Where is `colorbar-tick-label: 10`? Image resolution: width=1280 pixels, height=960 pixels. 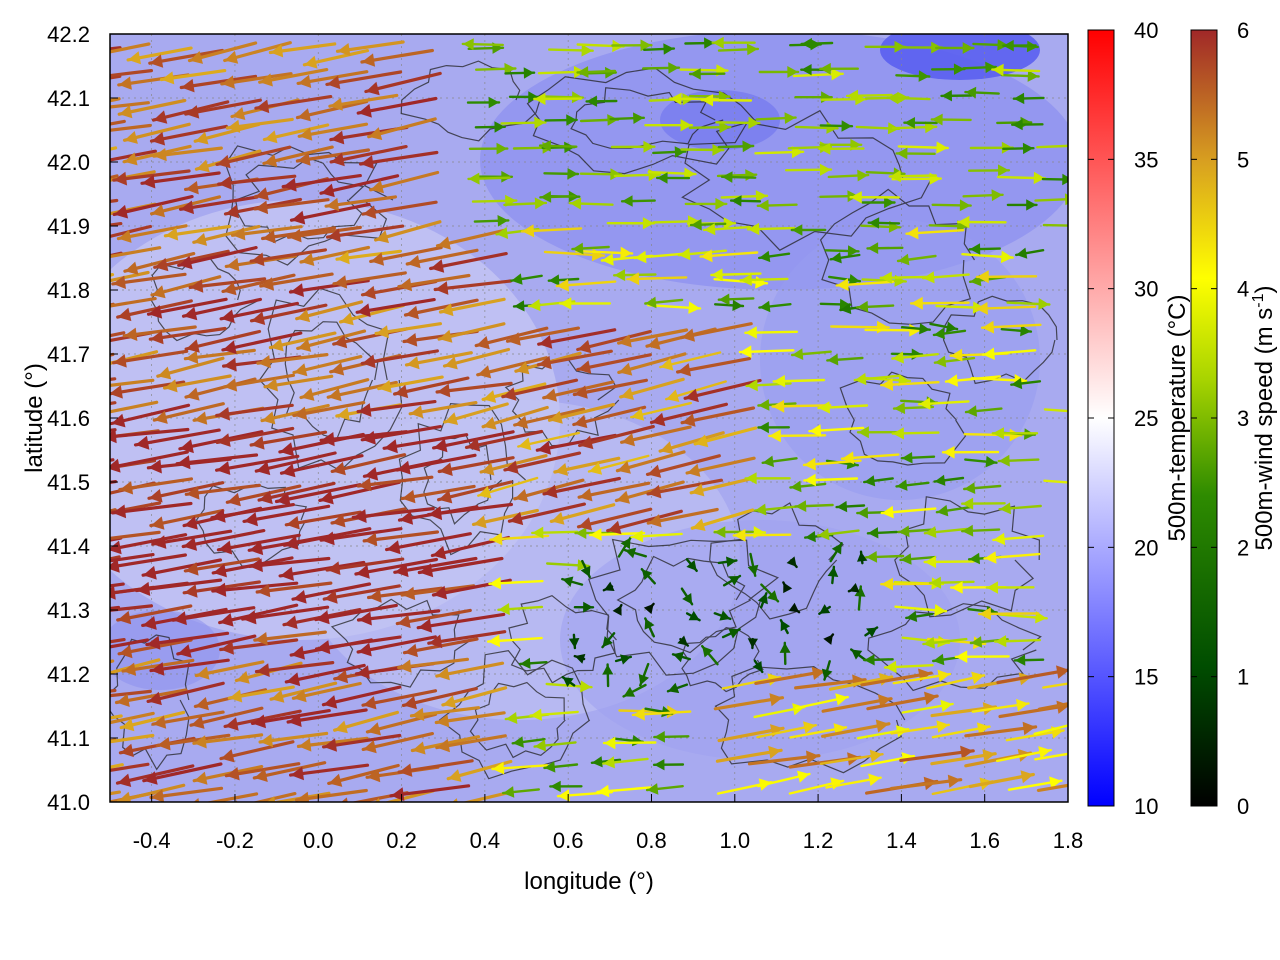 colorbar-tick-label: 10 is located at coordinates (1146, 806).